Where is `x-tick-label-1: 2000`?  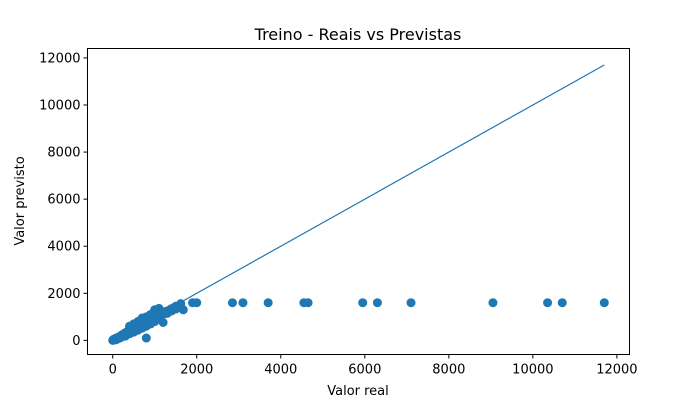
x-tick-label-1: 2000 is located at coordinates (196, 370).